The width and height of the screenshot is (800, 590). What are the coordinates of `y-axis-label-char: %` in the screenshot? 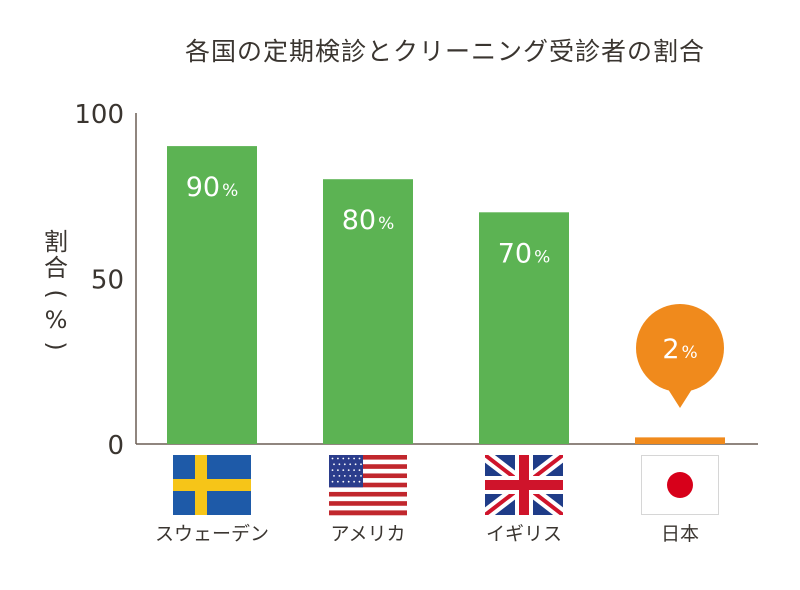 It's located at (56, 320).